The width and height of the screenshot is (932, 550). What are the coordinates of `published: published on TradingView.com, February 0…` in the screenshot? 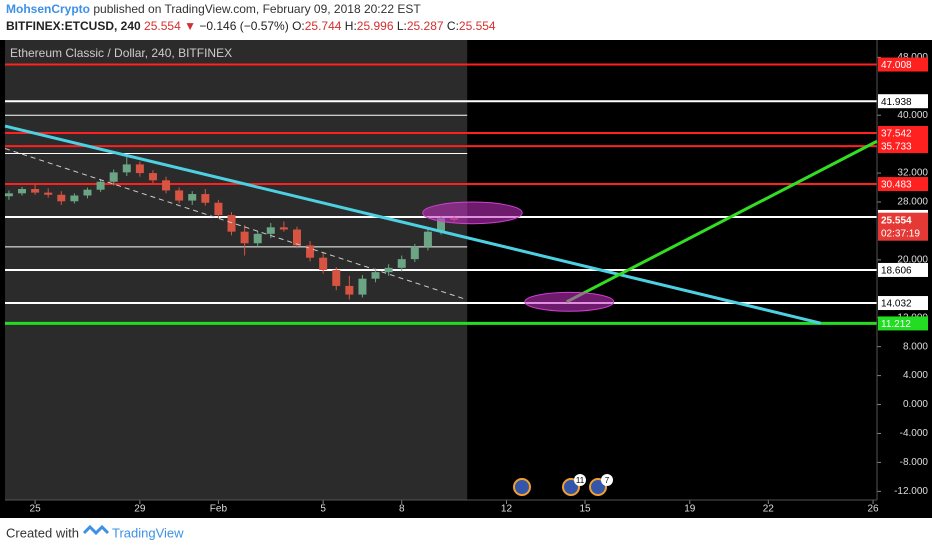 It's located at (257, 9).